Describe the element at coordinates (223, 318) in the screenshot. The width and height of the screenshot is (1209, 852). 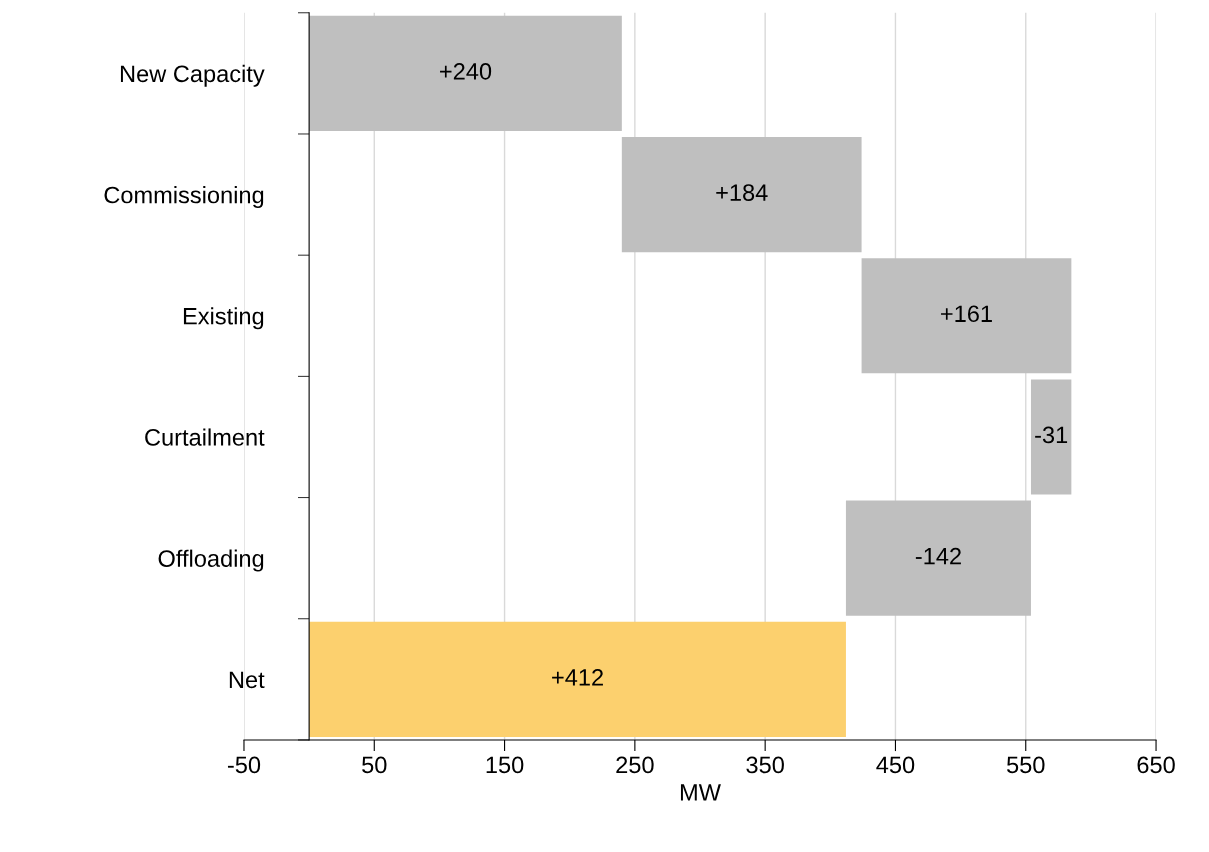
I see `y-tick-label: Existing` at that location.